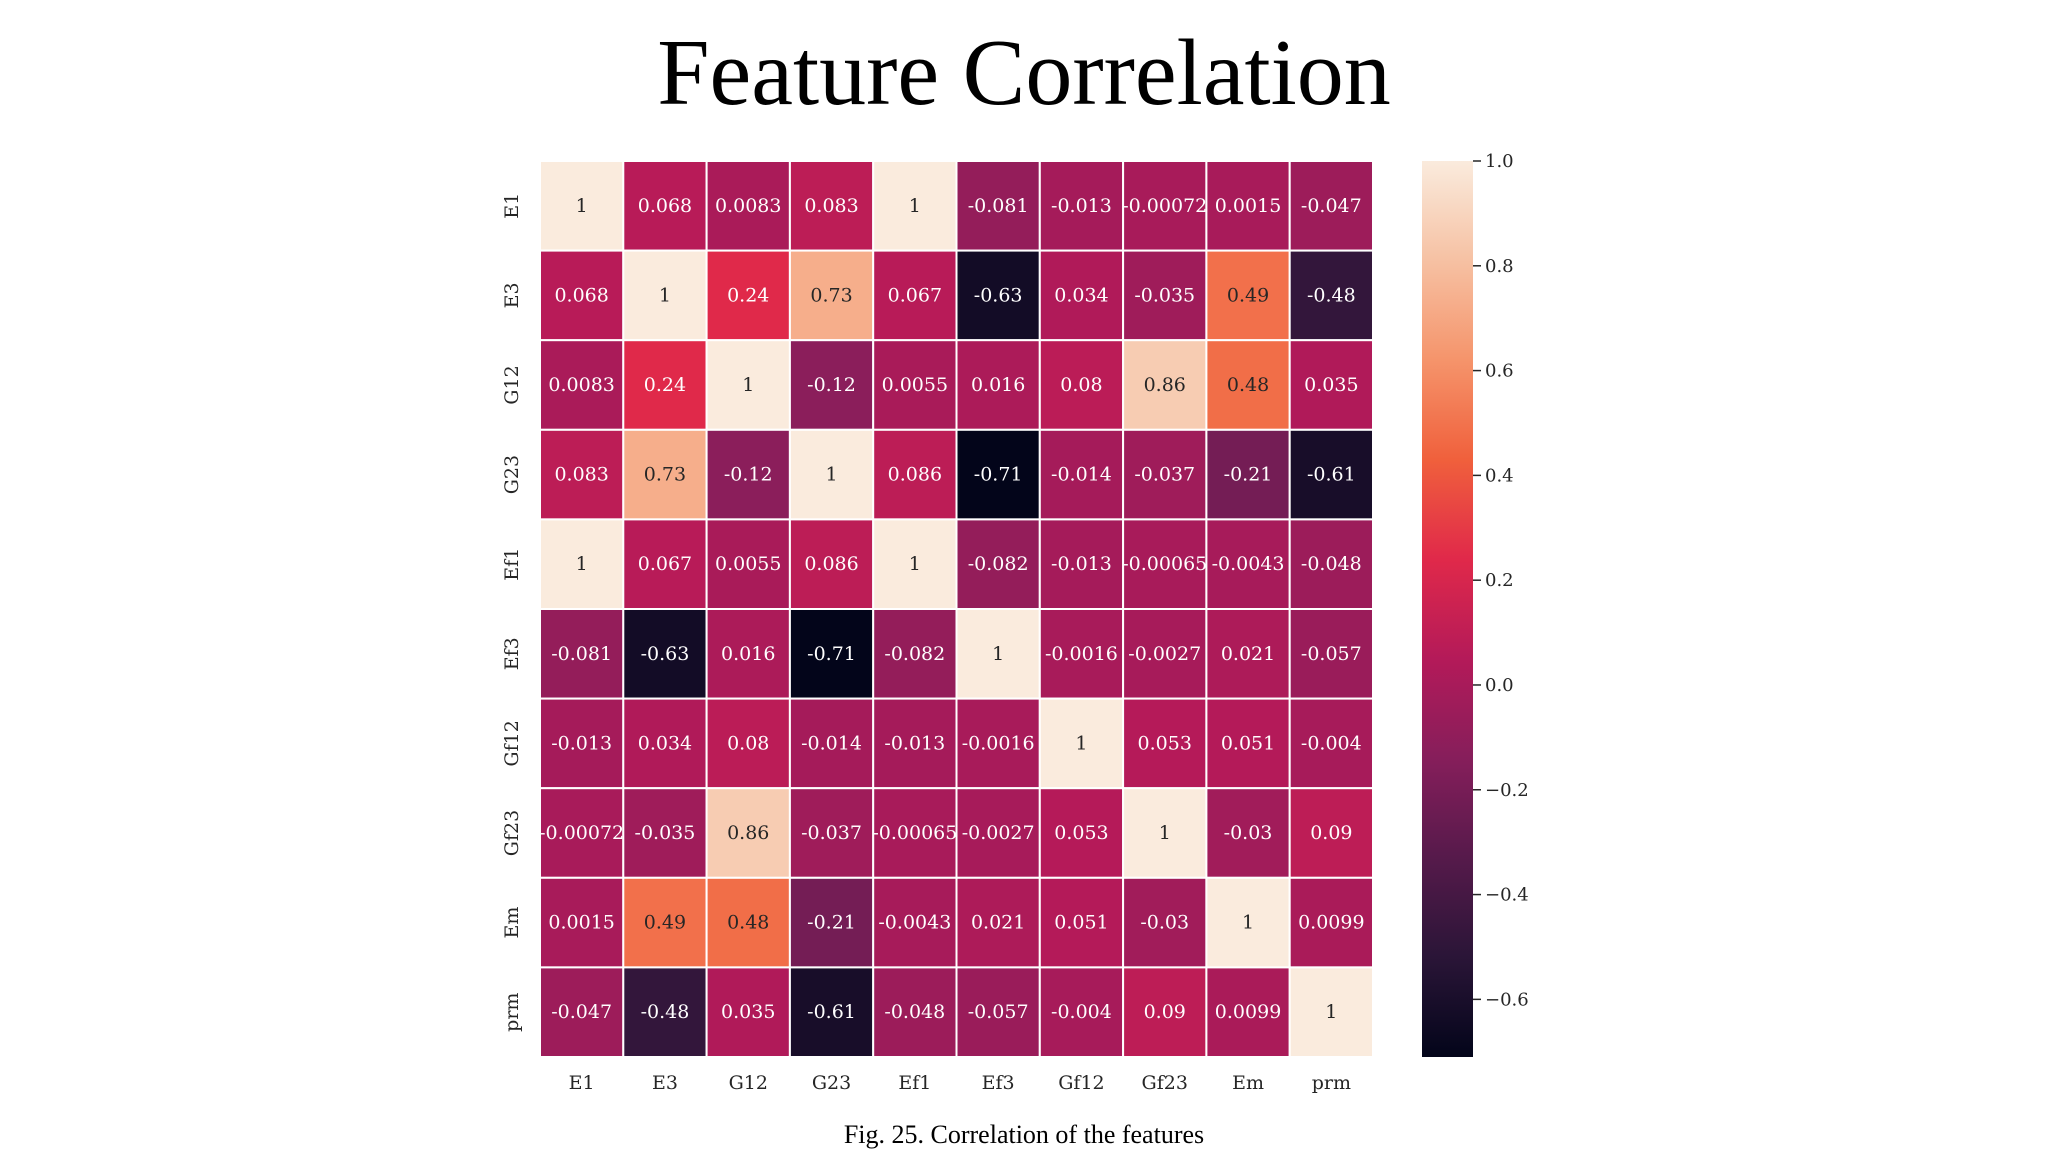 Image resolution: width=2048 pixels, height=1152 pixels. I want to click on heatmap-cell-Em-prm, so click(1331, 922).